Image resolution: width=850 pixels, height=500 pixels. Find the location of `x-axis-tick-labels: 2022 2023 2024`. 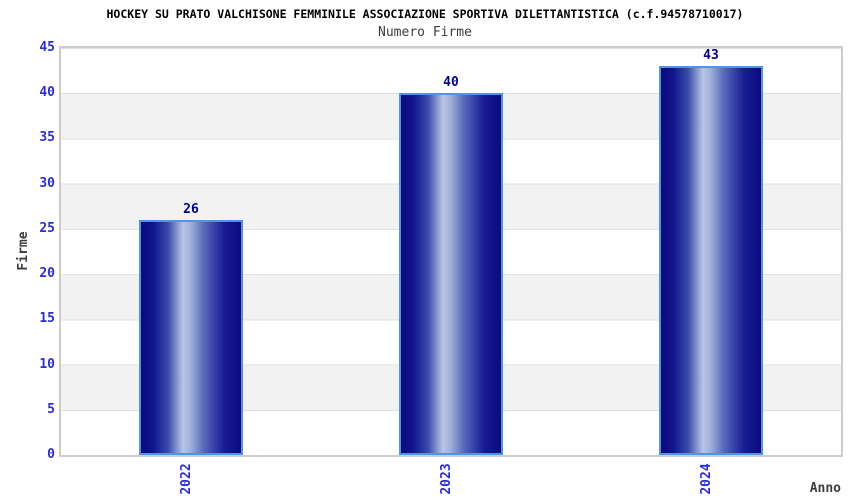

x-axis-tick-labels: 2022 2023 2024 is located at coordinates (451, 478).